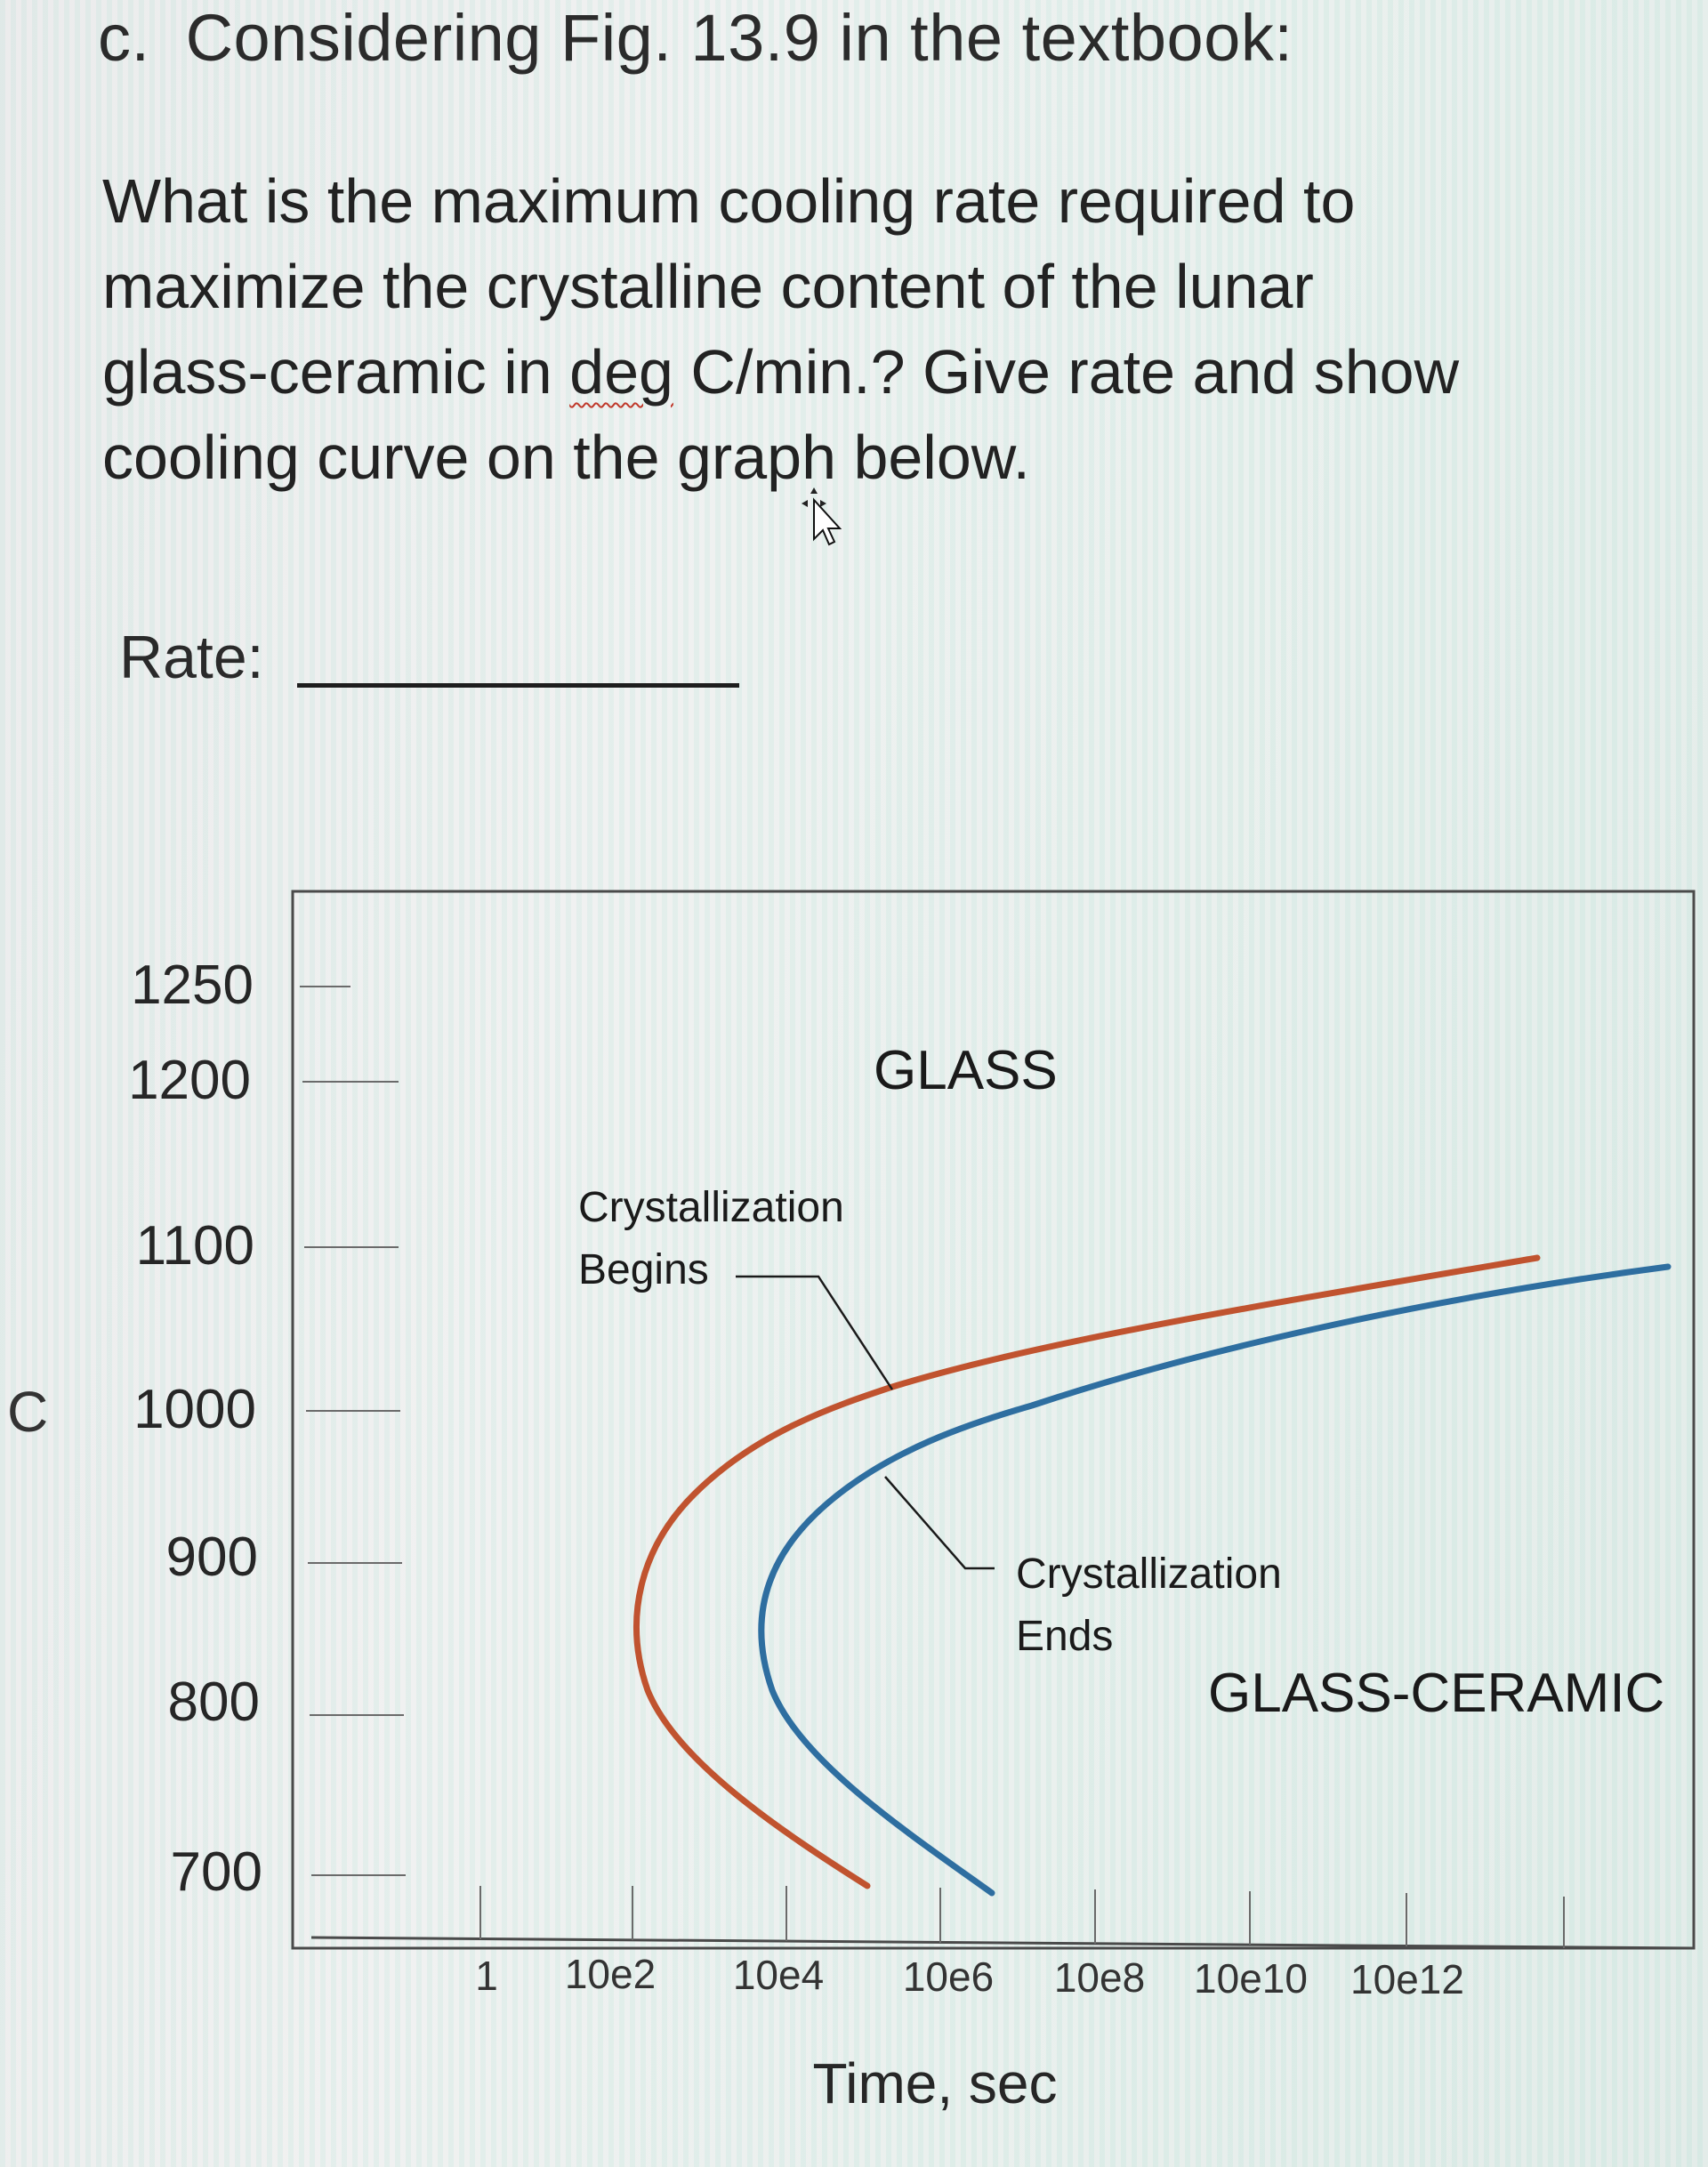 The image size is (1708, 2167). What do you see at coordinates (822, 516) in the screenshot?
I see `move-cursor-icon` at bounding box center [822, 516].